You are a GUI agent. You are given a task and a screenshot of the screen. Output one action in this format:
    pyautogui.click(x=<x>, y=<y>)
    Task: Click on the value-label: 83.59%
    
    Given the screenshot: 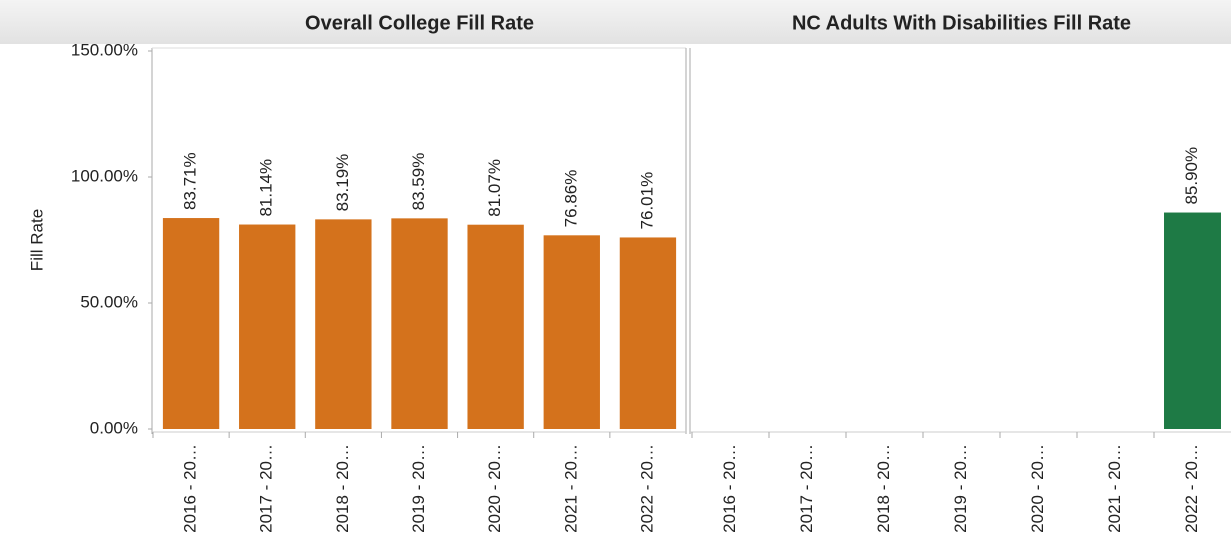 What is the action you would take?
    pyautogui.click(x=418, y=182)
    